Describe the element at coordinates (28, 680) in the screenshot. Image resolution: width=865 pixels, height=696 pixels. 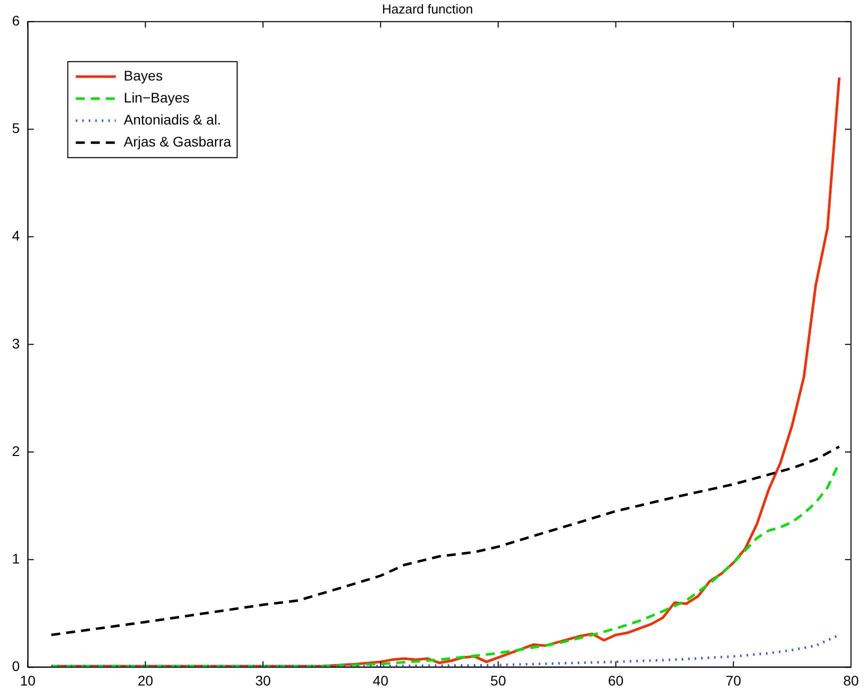
I see `x-tick-label: 10` at that location.